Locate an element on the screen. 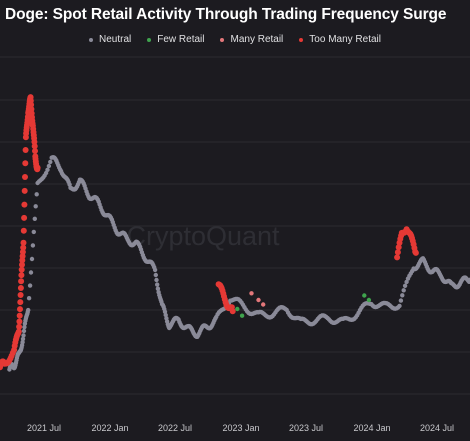  x-tick-label: 2024 Jan is located at coordinates (371, 428).